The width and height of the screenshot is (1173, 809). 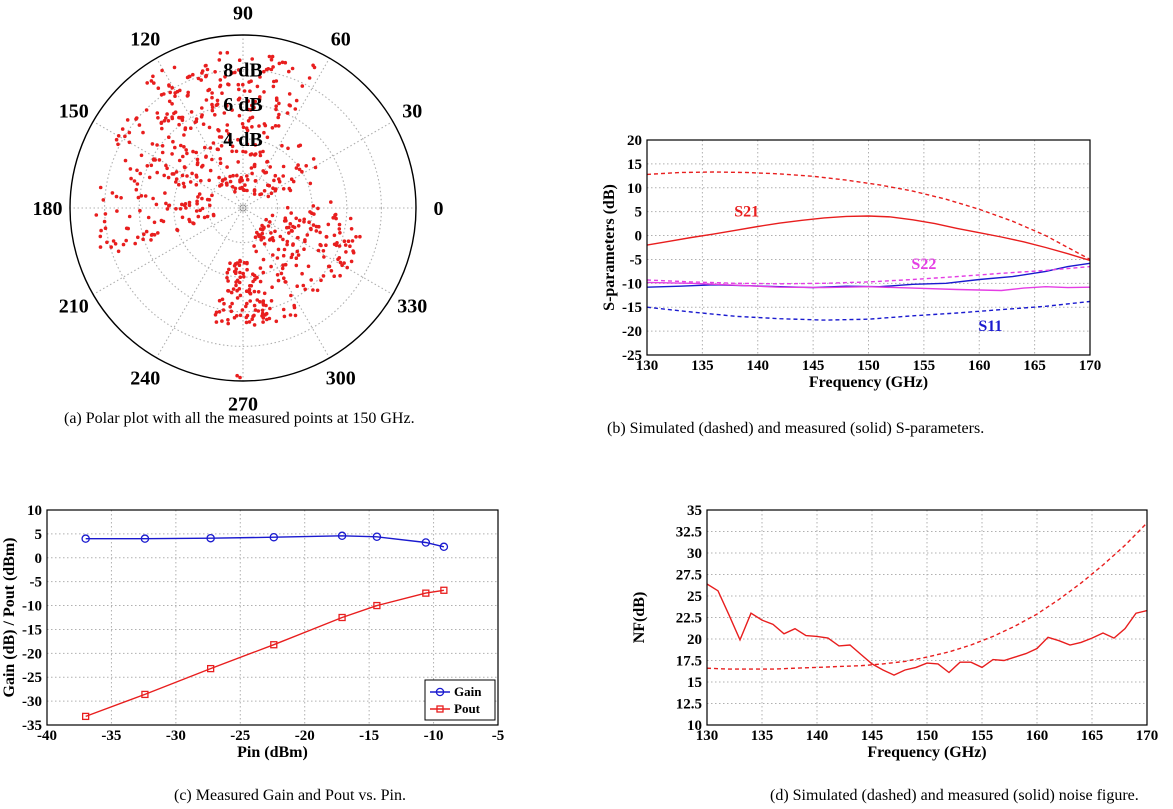 What do you see at coordinates (694, 554) in the screenshot?
I see `y-tick-label: 30` at bounding box center [694, 554].